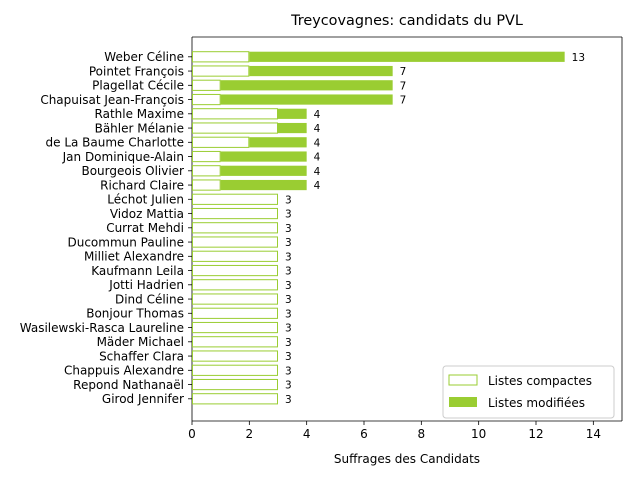 The width and height of the screenshot is (640, 480). Describe the element at coordinates (406, 21) in the screenshot. I see `chart-title: Treycovagnes: candidats du PVL` at that location.